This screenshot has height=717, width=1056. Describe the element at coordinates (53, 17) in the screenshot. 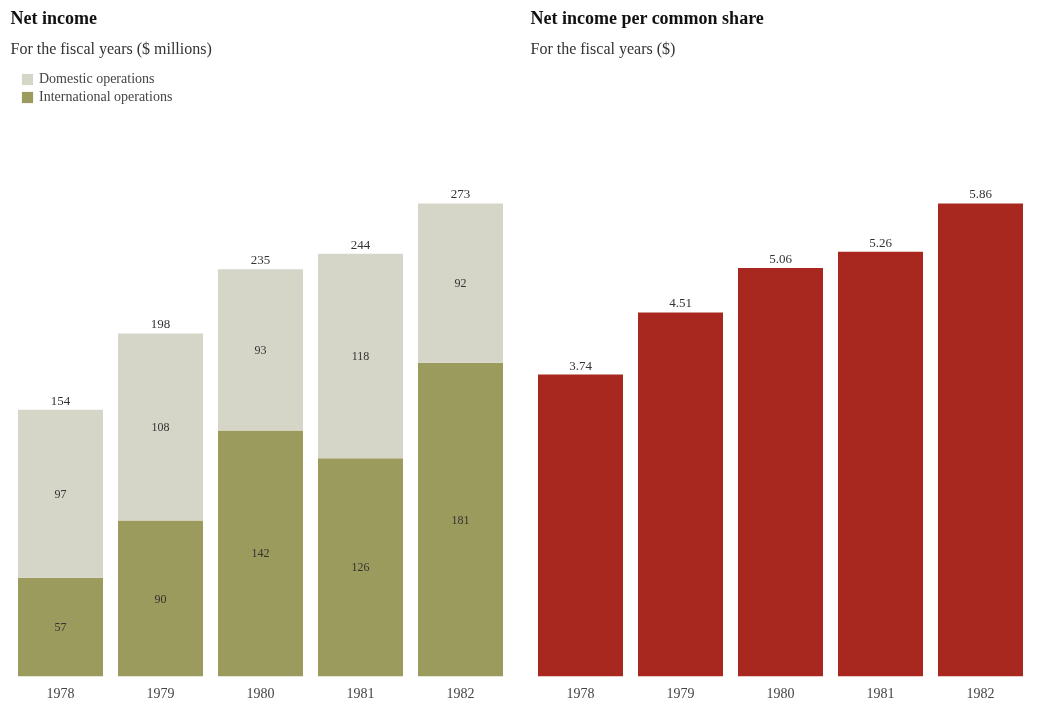

I see `chart-title: Net income` at that location.